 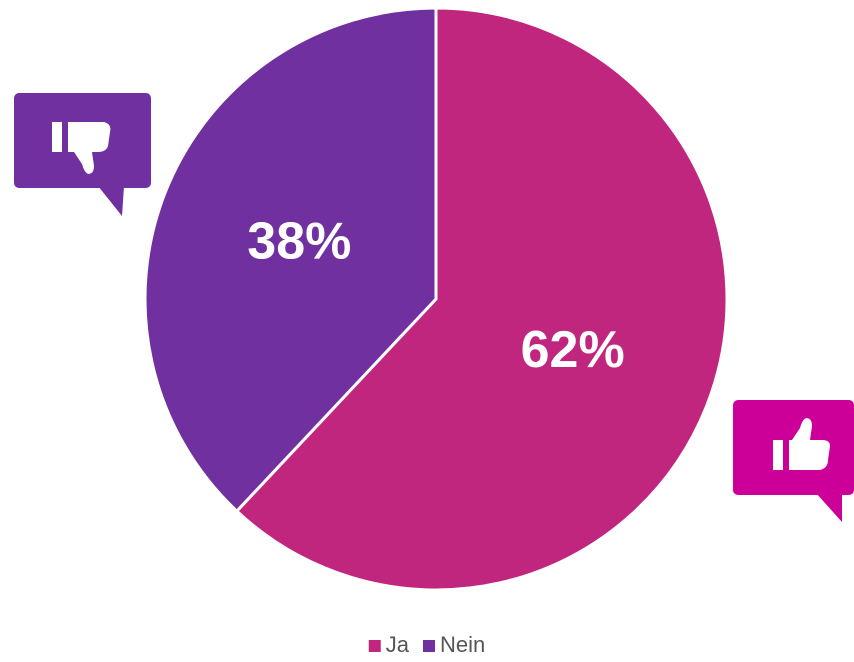 I want to click on data-label: 38%, so click(x=299, y=242).